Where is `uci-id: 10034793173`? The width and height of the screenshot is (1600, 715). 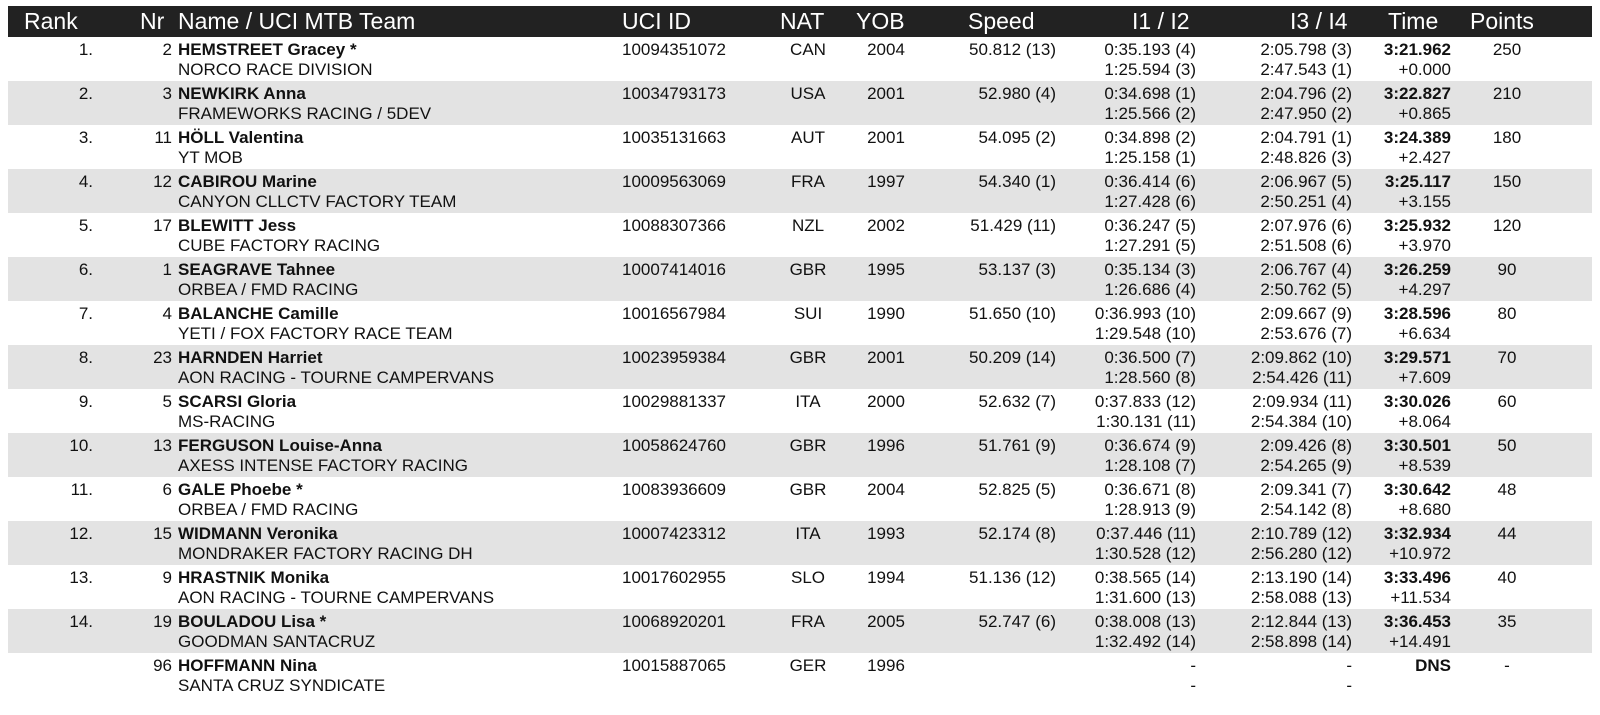
uci-id: 10034793173 is located at coordinates (674, 93).